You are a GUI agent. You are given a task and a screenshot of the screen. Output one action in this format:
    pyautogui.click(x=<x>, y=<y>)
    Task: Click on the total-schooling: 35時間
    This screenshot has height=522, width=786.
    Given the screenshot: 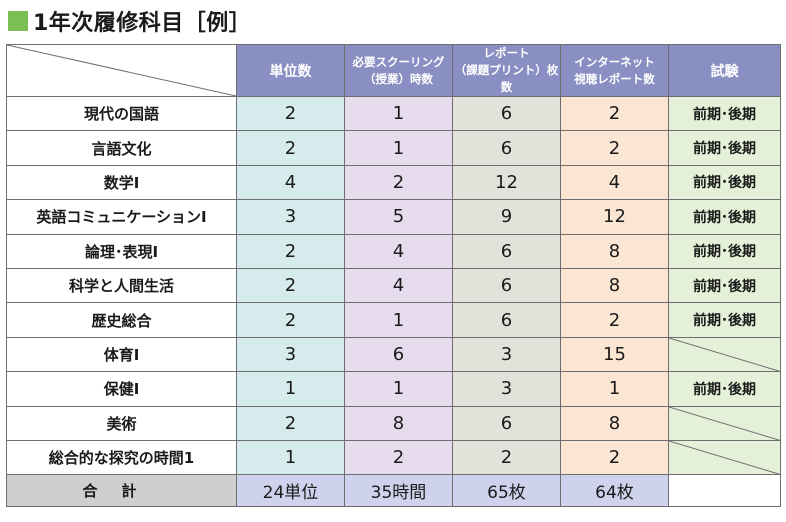 What is the action you would take?
    pyautogui.click(x=398, y=491)
    